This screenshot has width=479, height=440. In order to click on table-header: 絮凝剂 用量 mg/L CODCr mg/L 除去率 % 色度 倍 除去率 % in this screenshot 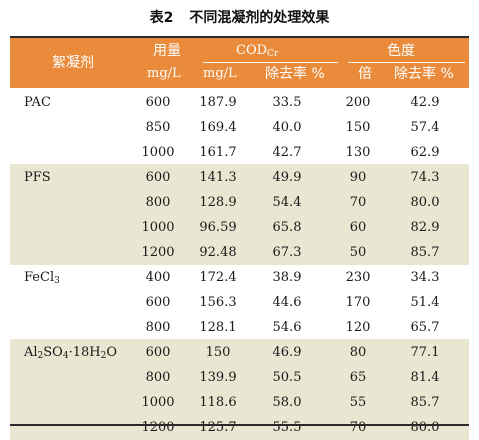, I will do `click(239, 63)`.